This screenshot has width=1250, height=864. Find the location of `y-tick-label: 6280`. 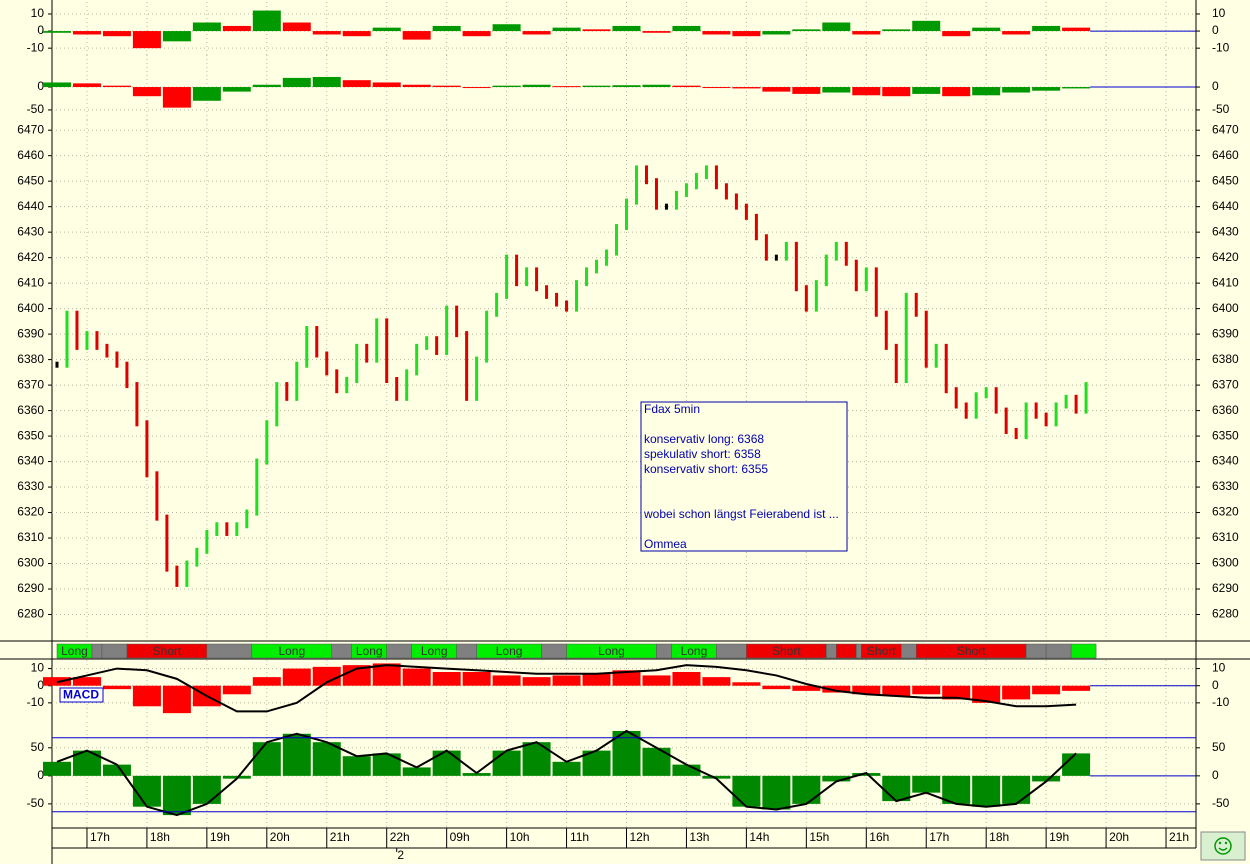

y-tick-label: 6280 is located at coordinates (30, 614).